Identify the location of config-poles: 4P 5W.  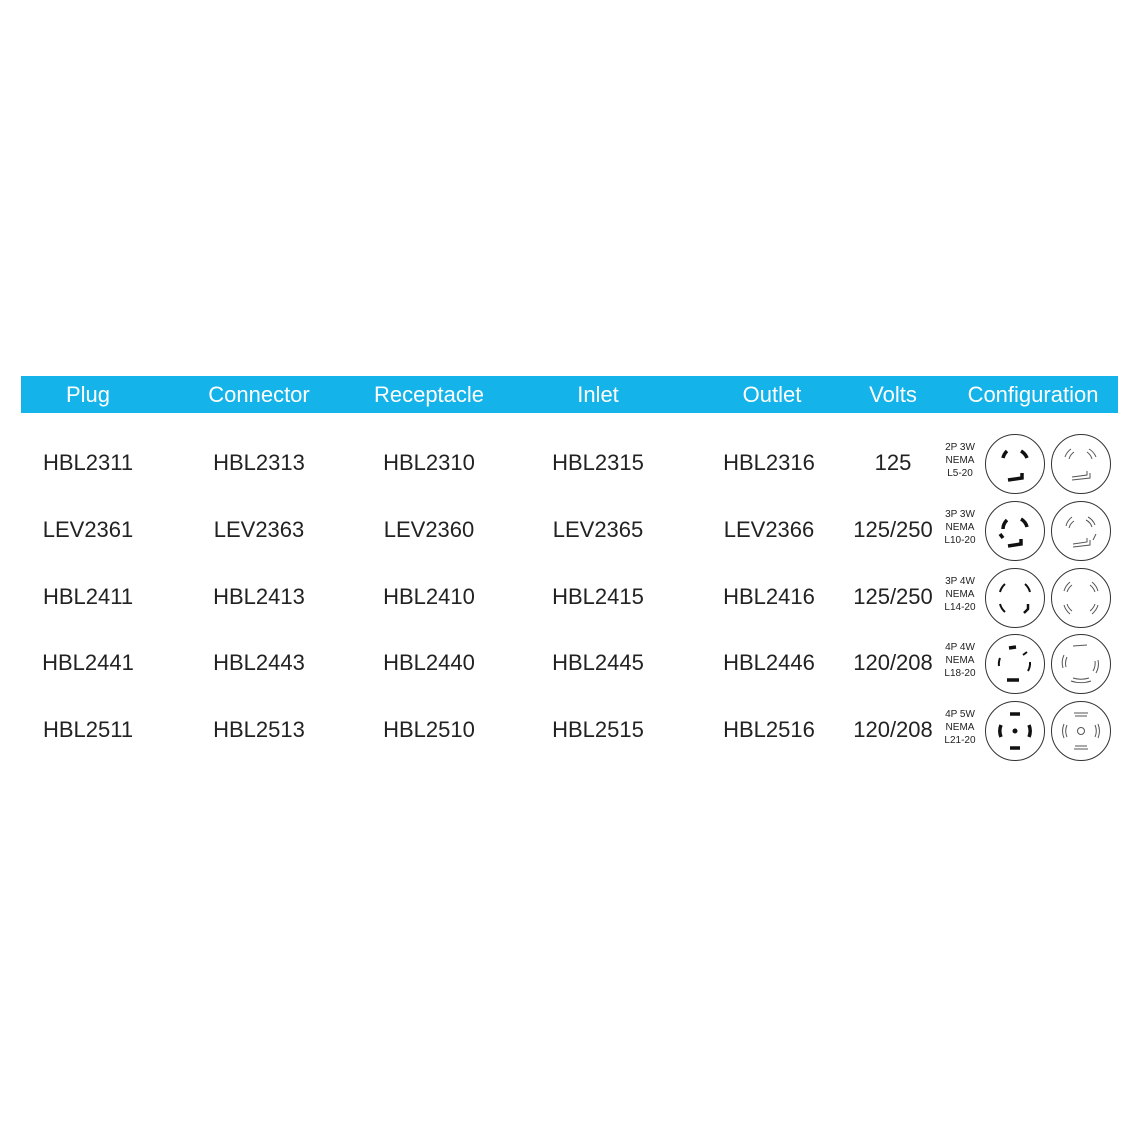
(960, 714).